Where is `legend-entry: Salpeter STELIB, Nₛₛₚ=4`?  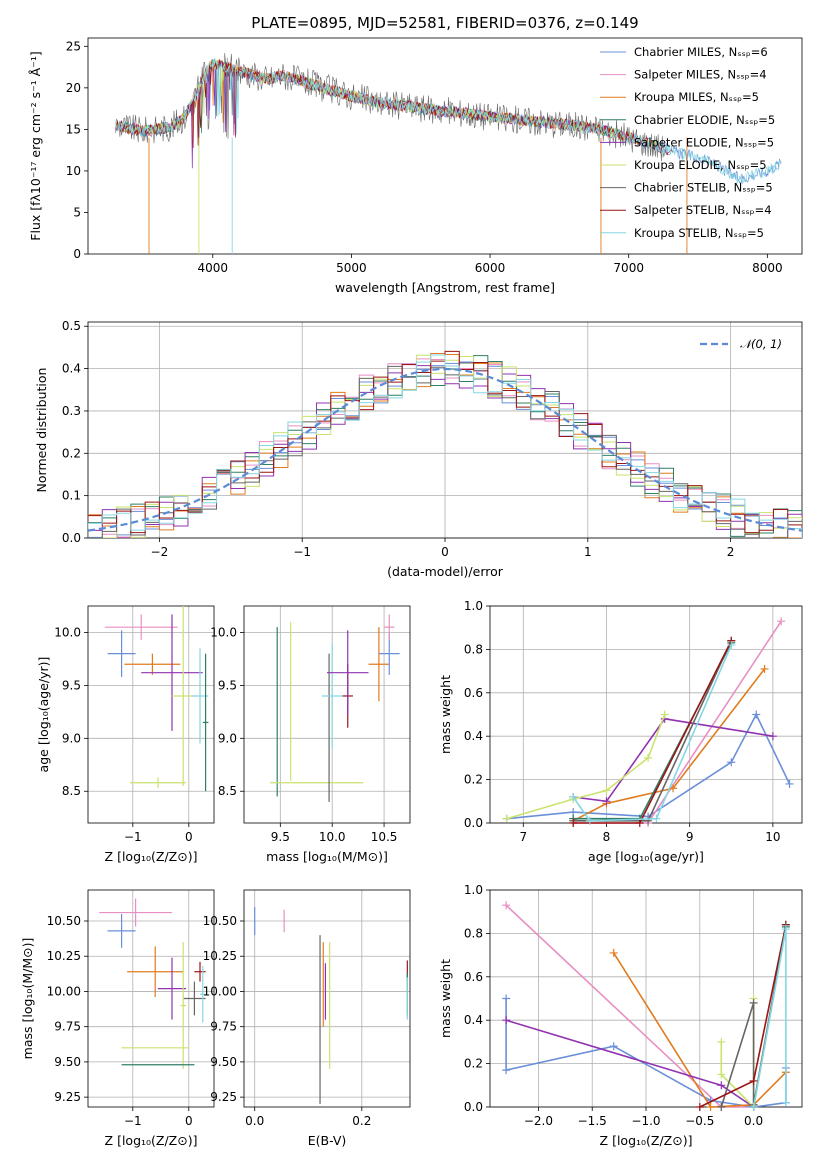
legend-entry: Salpeter STELIB, Nₛₛₚ=4 is located at coordinates (703, 210).